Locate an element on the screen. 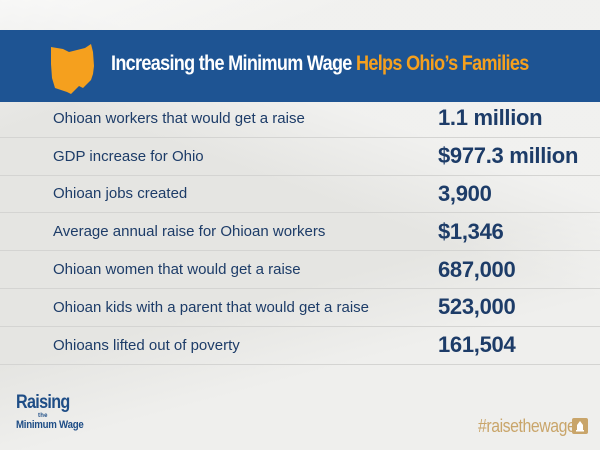 This screenshot has width=600, height=450. stat-value: 523,000 is located at coordinates (477, 307).